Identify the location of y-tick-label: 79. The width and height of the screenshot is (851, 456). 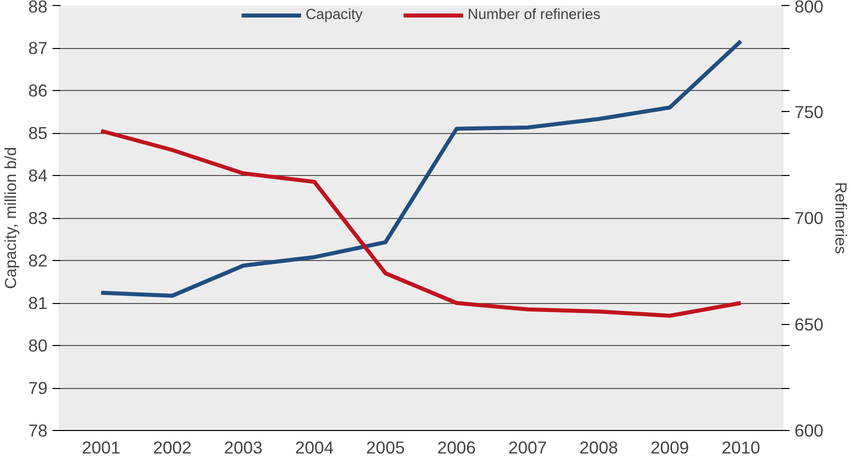
(38, 388).